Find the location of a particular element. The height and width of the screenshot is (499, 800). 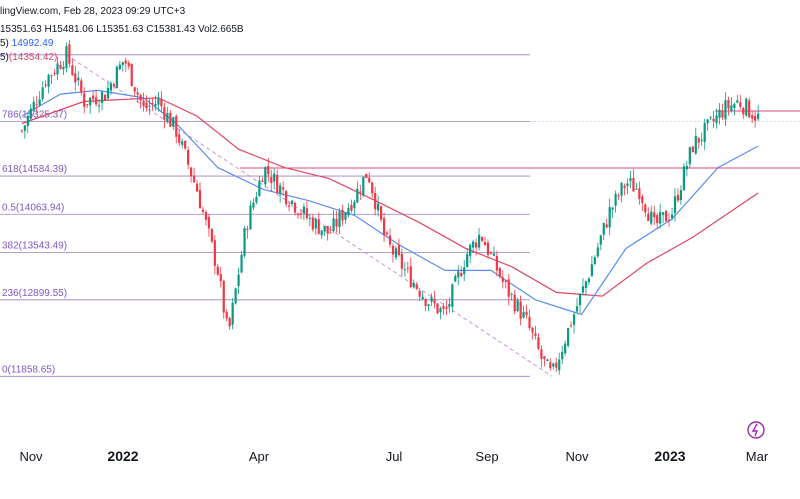

x-axis: Nov 2022 Apr Jul Sep Nov 2023 Mar is located at coordinates (393, 456).